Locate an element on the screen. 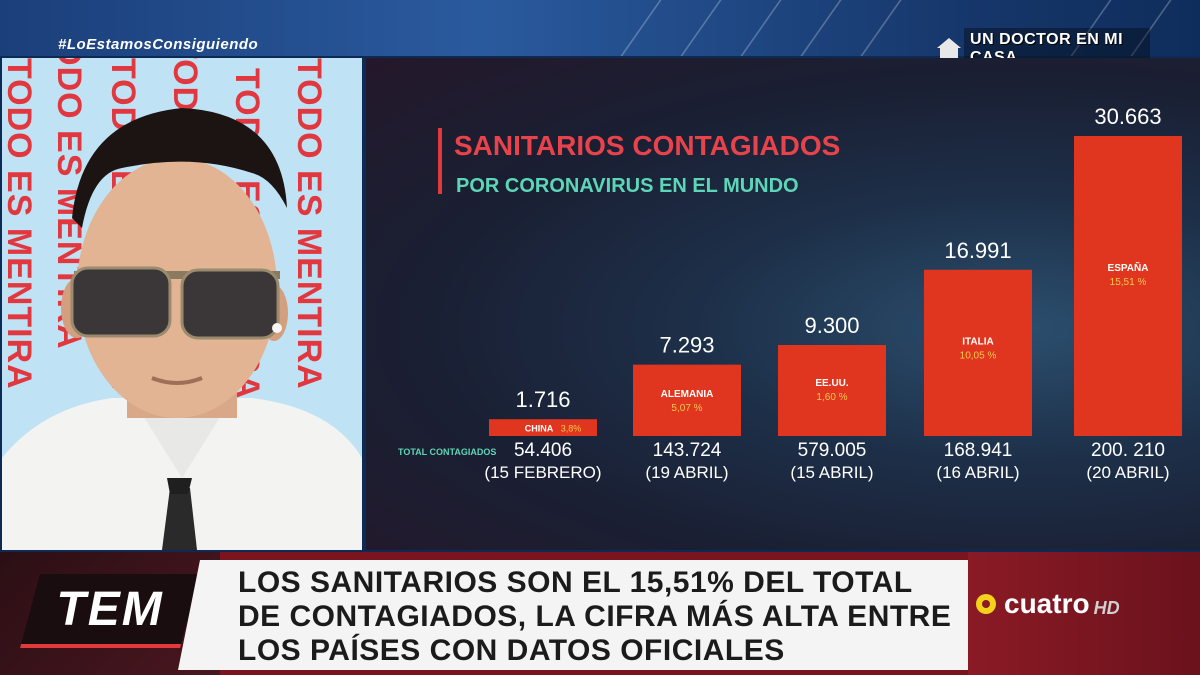 This screenshot has width=1200, height=675. bar-value-label: 16.991 is located at coordinates (977, 250).